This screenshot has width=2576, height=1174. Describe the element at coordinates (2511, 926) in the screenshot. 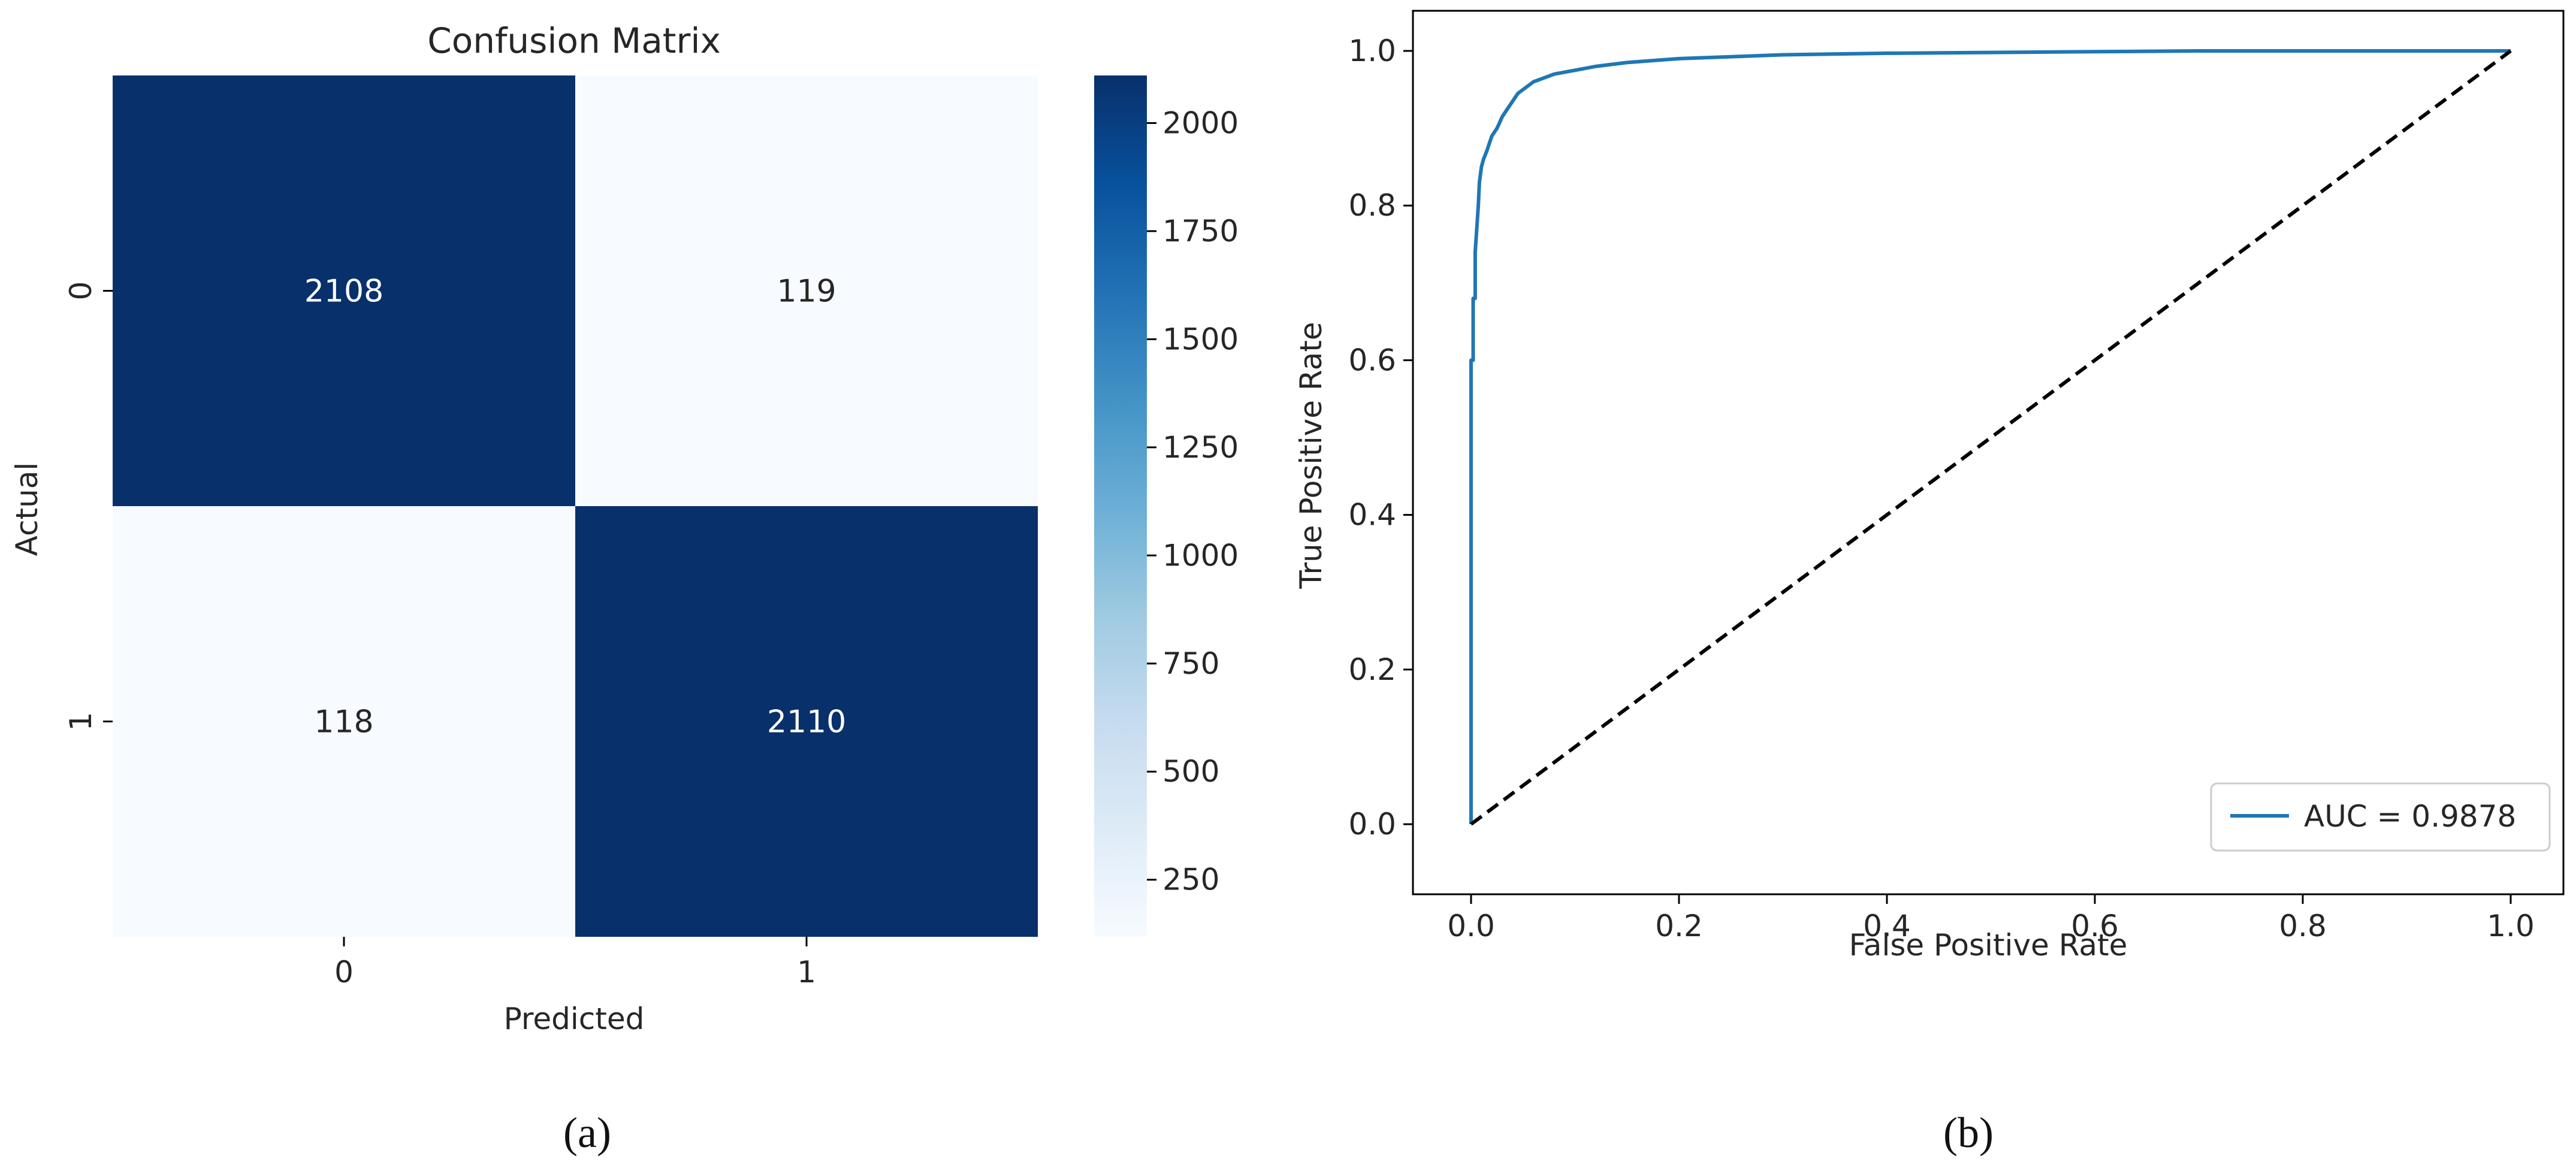

I see `roc-x-tick-label: 1.0` at that location.